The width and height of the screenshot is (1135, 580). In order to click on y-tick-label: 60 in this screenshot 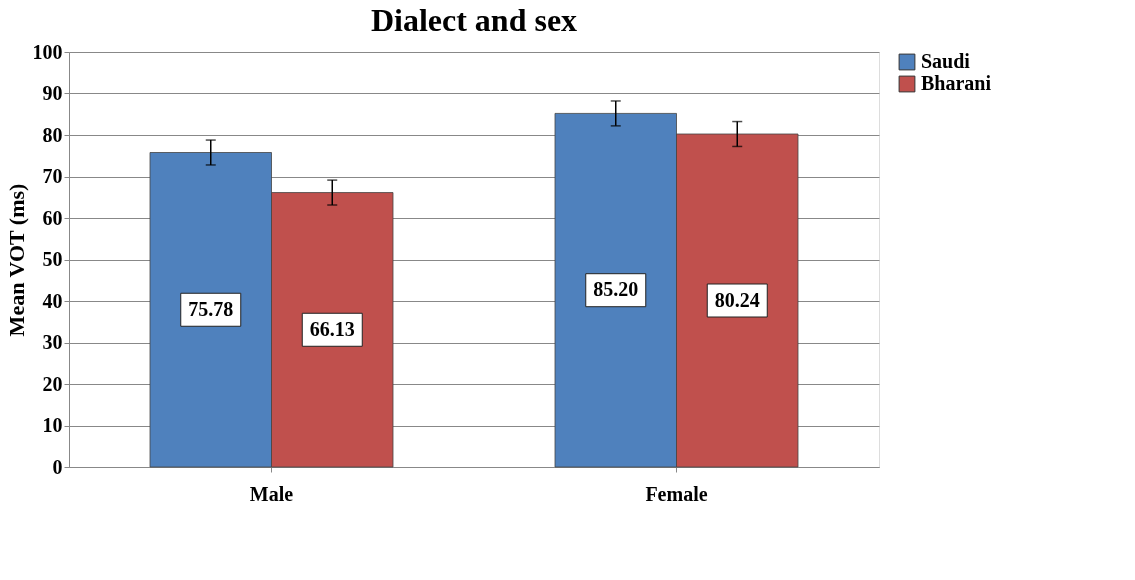, I will do `click(52, 217)`.